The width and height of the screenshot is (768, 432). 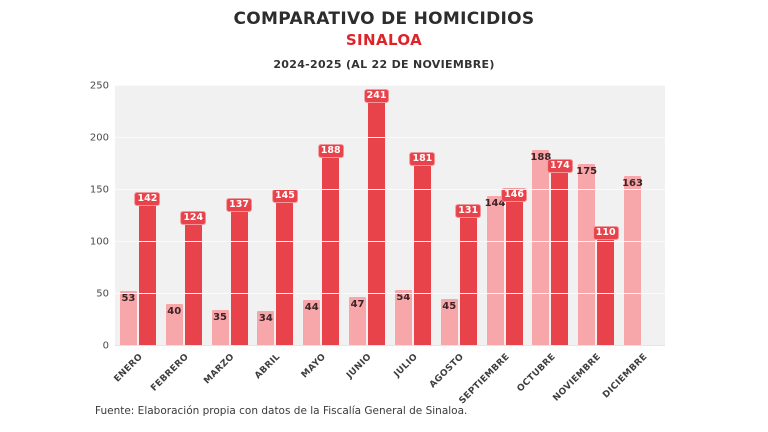 I want to click on x-label-abril: ABRIL, so click(x=268, y=367).